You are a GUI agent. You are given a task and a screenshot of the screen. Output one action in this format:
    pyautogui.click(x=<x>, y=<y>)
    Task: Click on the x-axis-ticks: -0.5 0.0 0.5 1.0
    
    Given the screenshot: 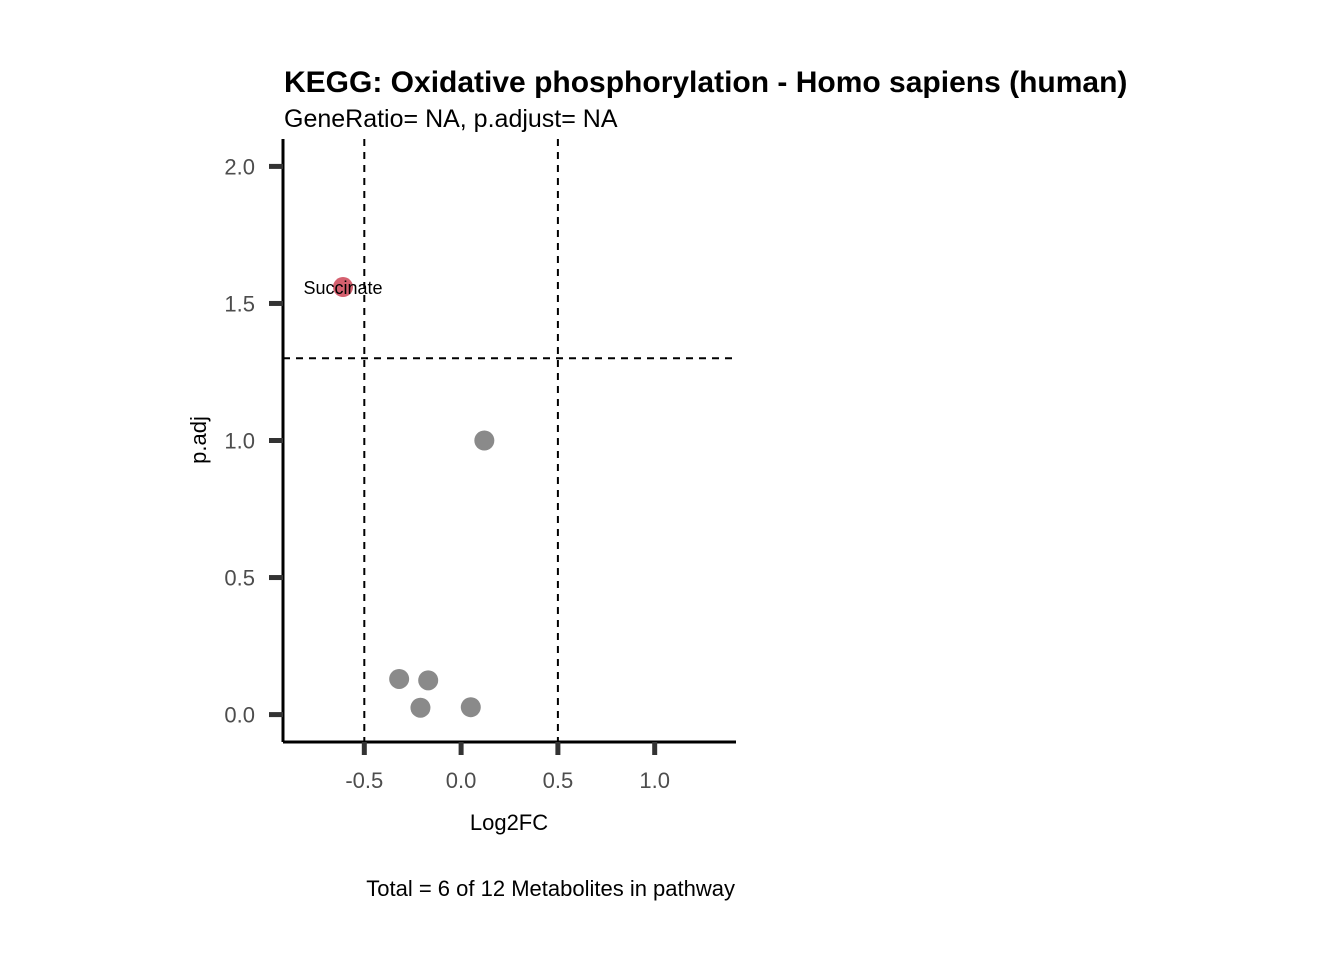 What is the action you would take?
    pyautogui.click(x=507, y=767)
    